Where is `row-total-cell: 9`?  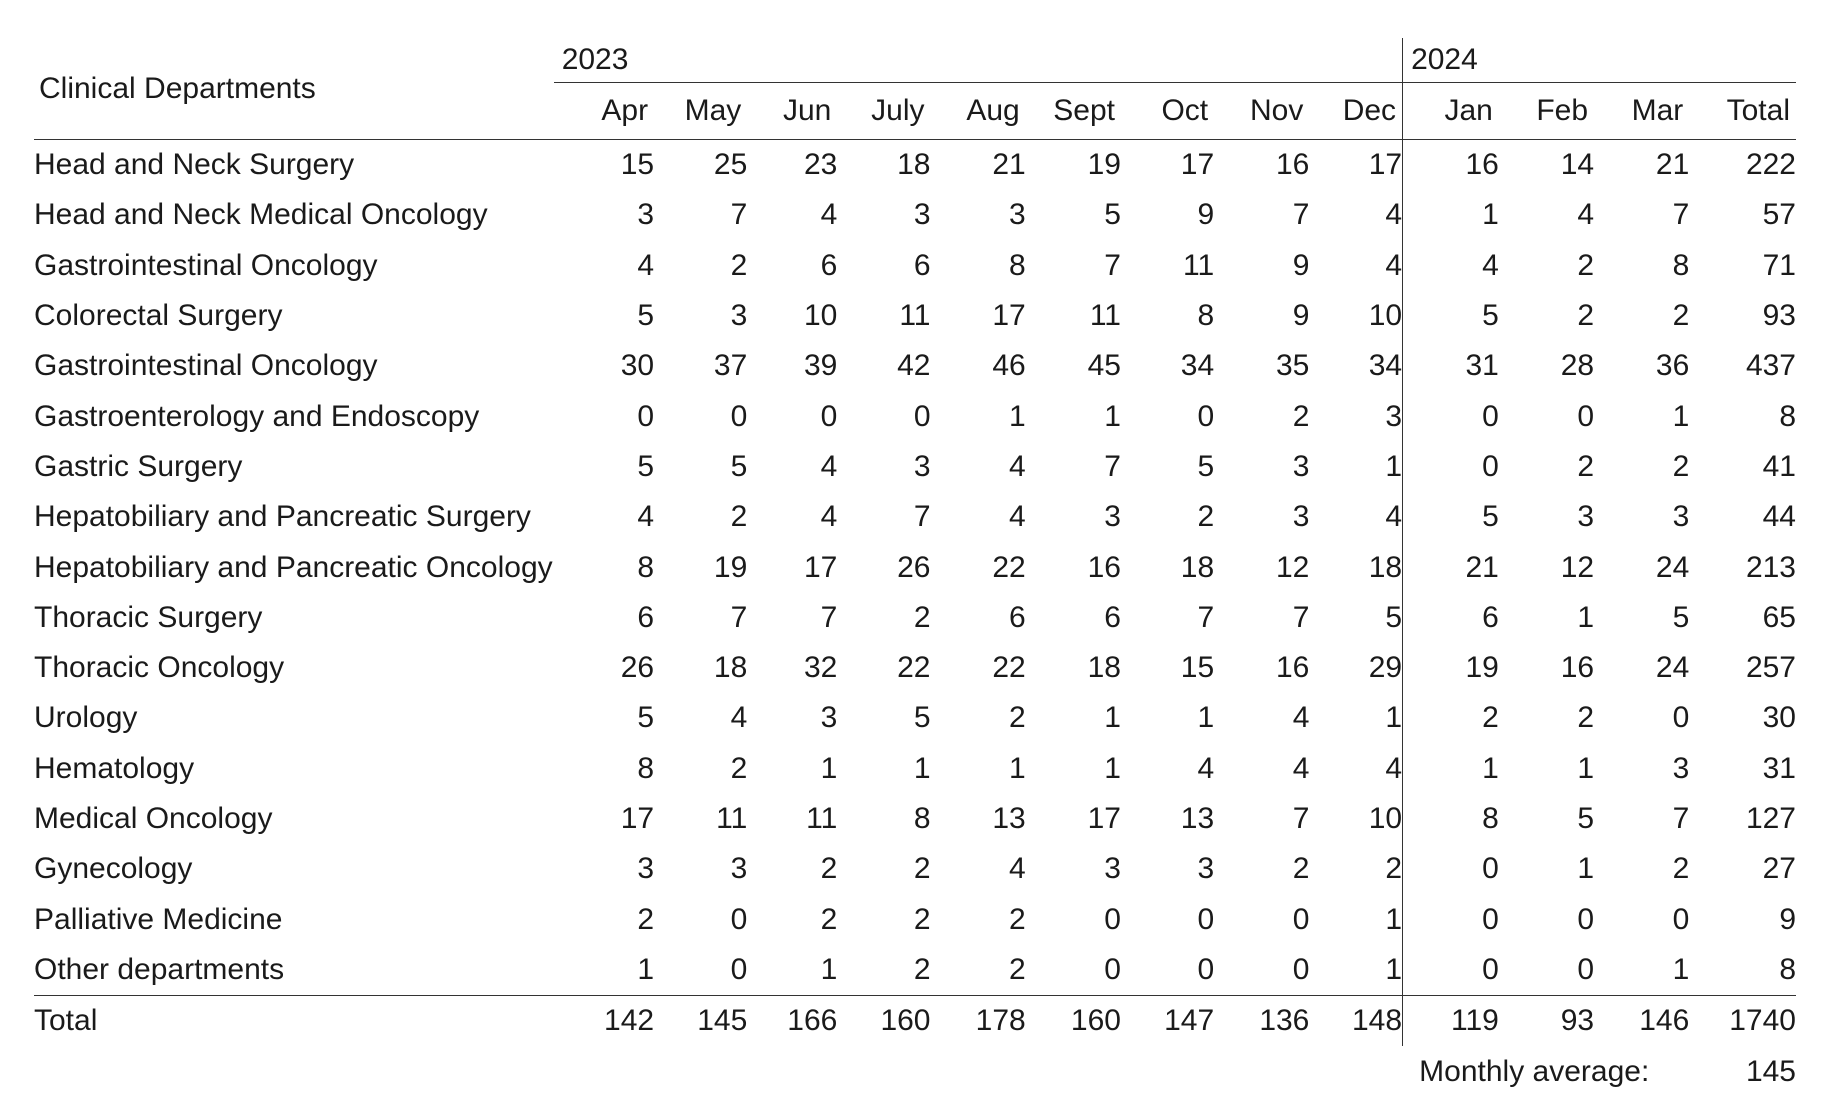 row-total-cell: 9 is located at coordinates (1787, 919).